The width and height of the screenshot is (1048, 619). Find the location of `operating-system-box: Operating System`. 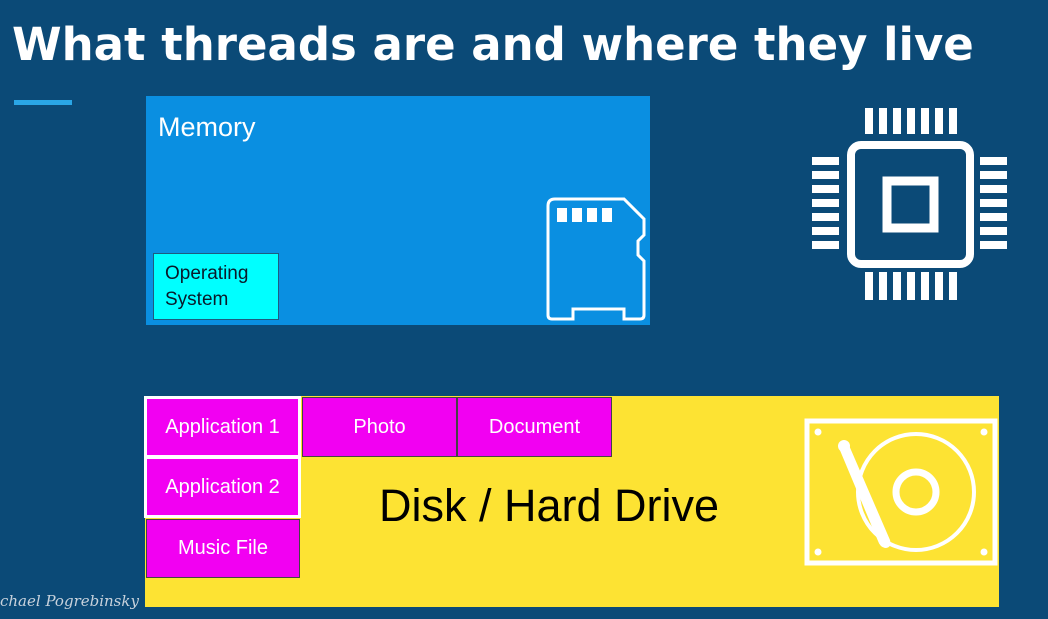

operating-system-box: Operating System is located at coordinates (216, 286).